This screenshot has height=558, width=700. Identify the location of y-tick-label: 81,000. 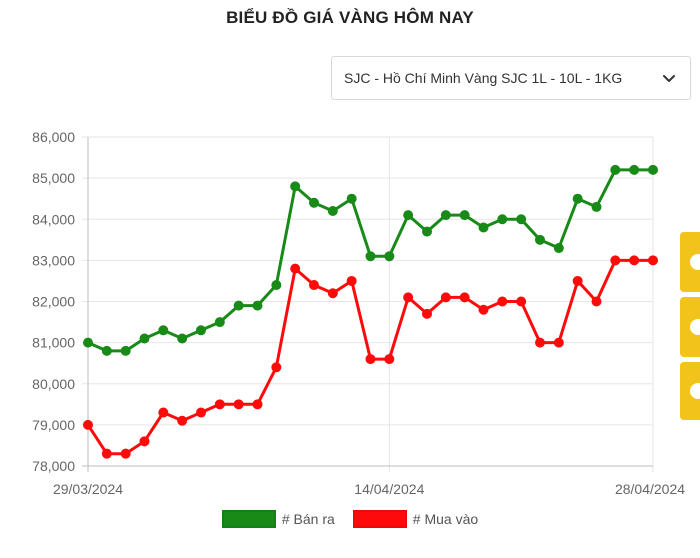
(53, 343).